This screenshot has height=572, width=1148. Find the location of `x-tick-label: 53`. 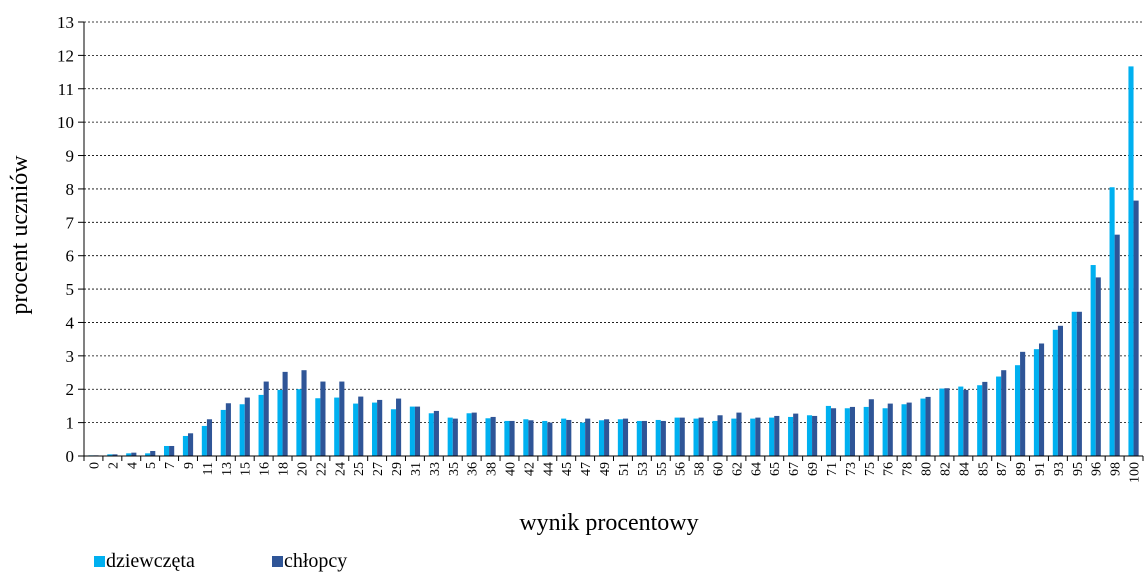

x-tick-label: 53 is located at coordinates (643, 469).